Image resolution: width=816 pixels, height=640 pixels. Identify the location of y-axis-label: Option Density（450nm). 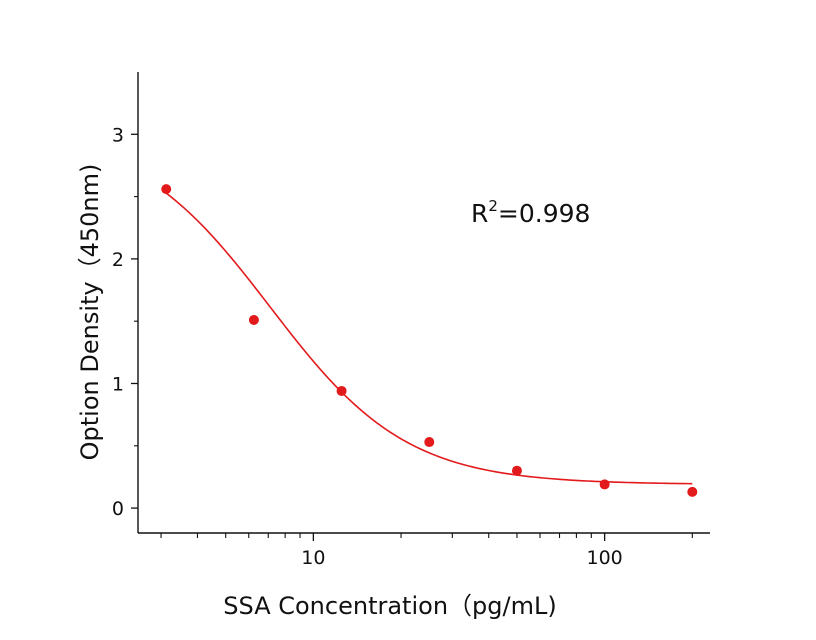
(90, 312).